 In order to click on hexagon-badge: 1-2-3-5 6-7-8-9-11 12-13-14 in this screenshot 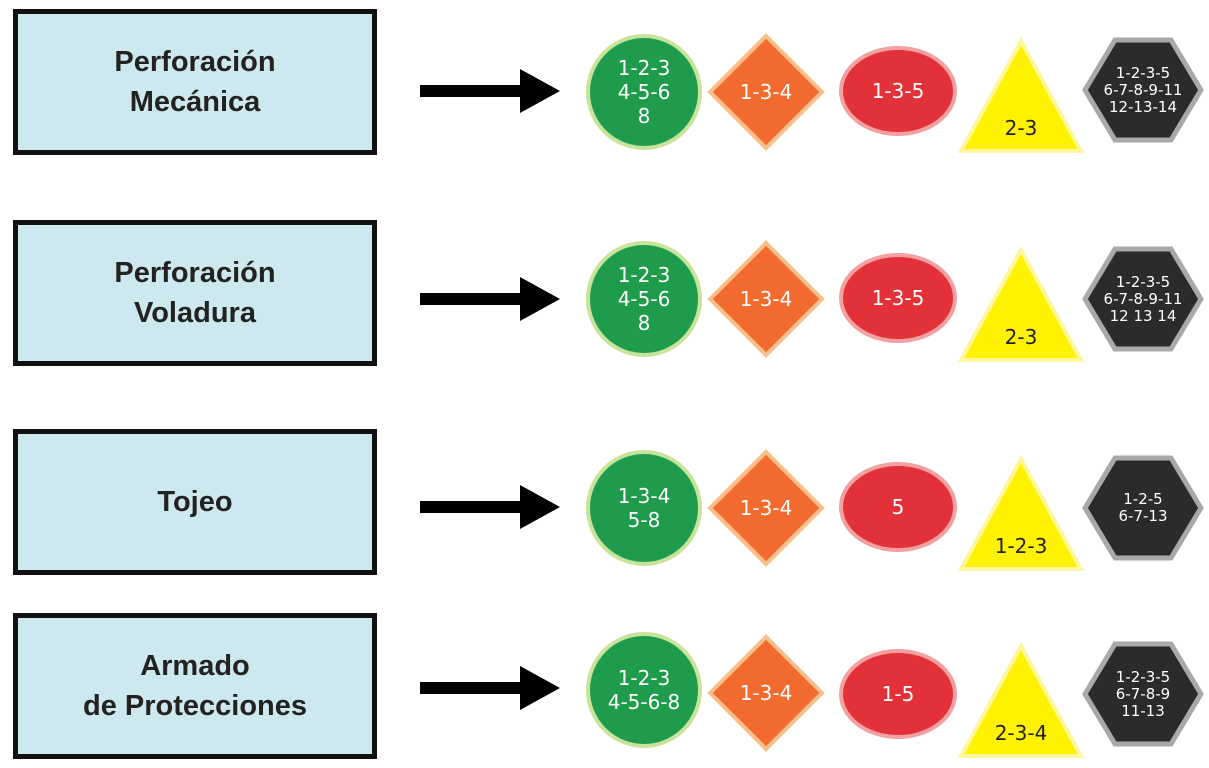, I will do `click(1143, 90)`.